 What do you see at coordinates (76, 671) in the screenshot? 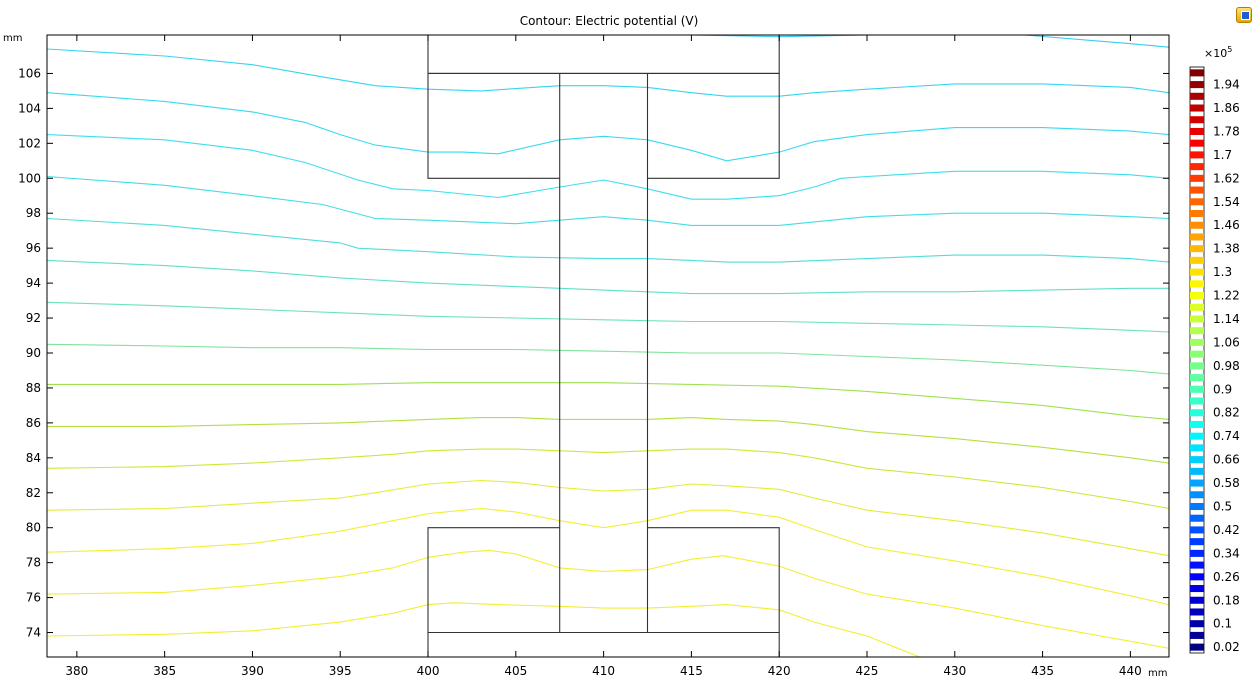
I see `x-tick-label: 380` at bounding box center [76, 671].